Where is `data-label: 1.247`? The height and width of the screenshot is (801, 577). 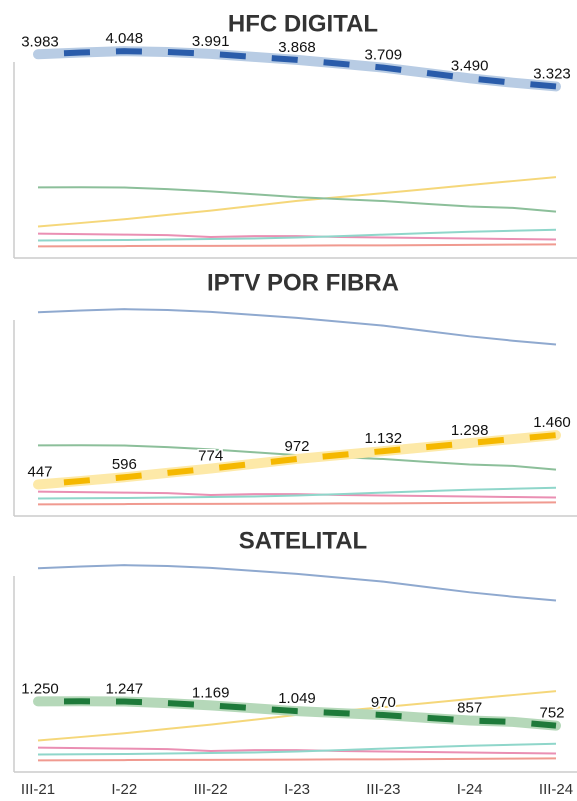 data-label: 1.247 is located at coordinates (125, 689).